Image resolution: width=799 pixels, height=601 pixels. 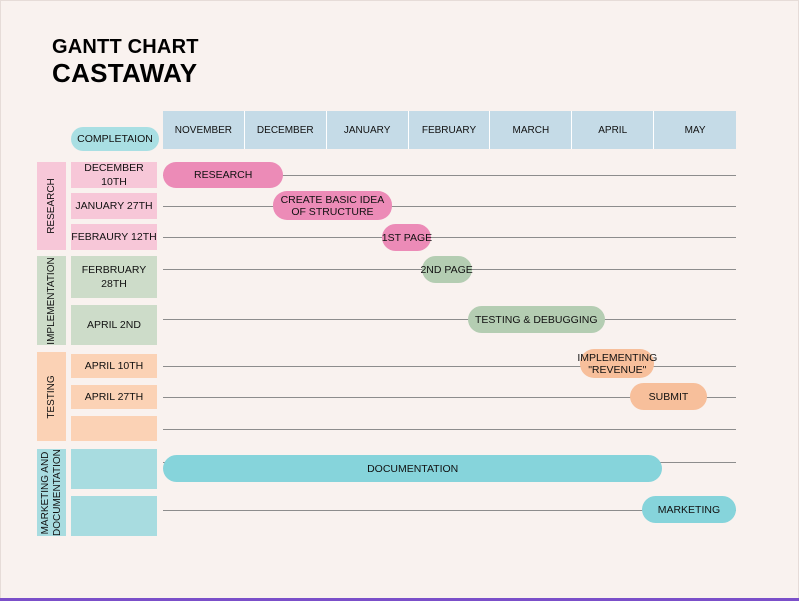 I want to click on task-bar-testing-debugging: TESTING & DEBUGGING, so click(x=537, y=319).